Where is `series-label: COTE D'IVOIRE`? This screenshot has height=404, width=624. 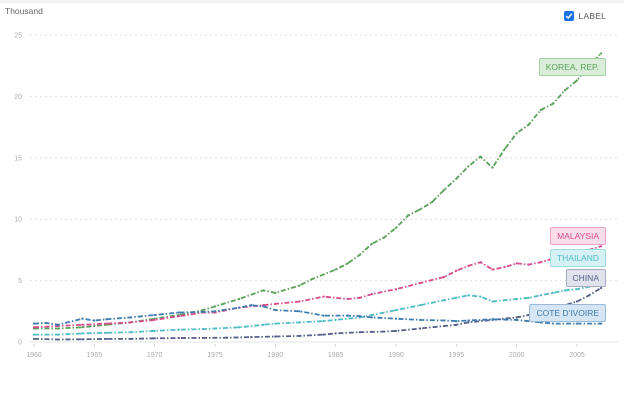 series-label: COTE D'IVOIRE is located at coordinates (567, 313).